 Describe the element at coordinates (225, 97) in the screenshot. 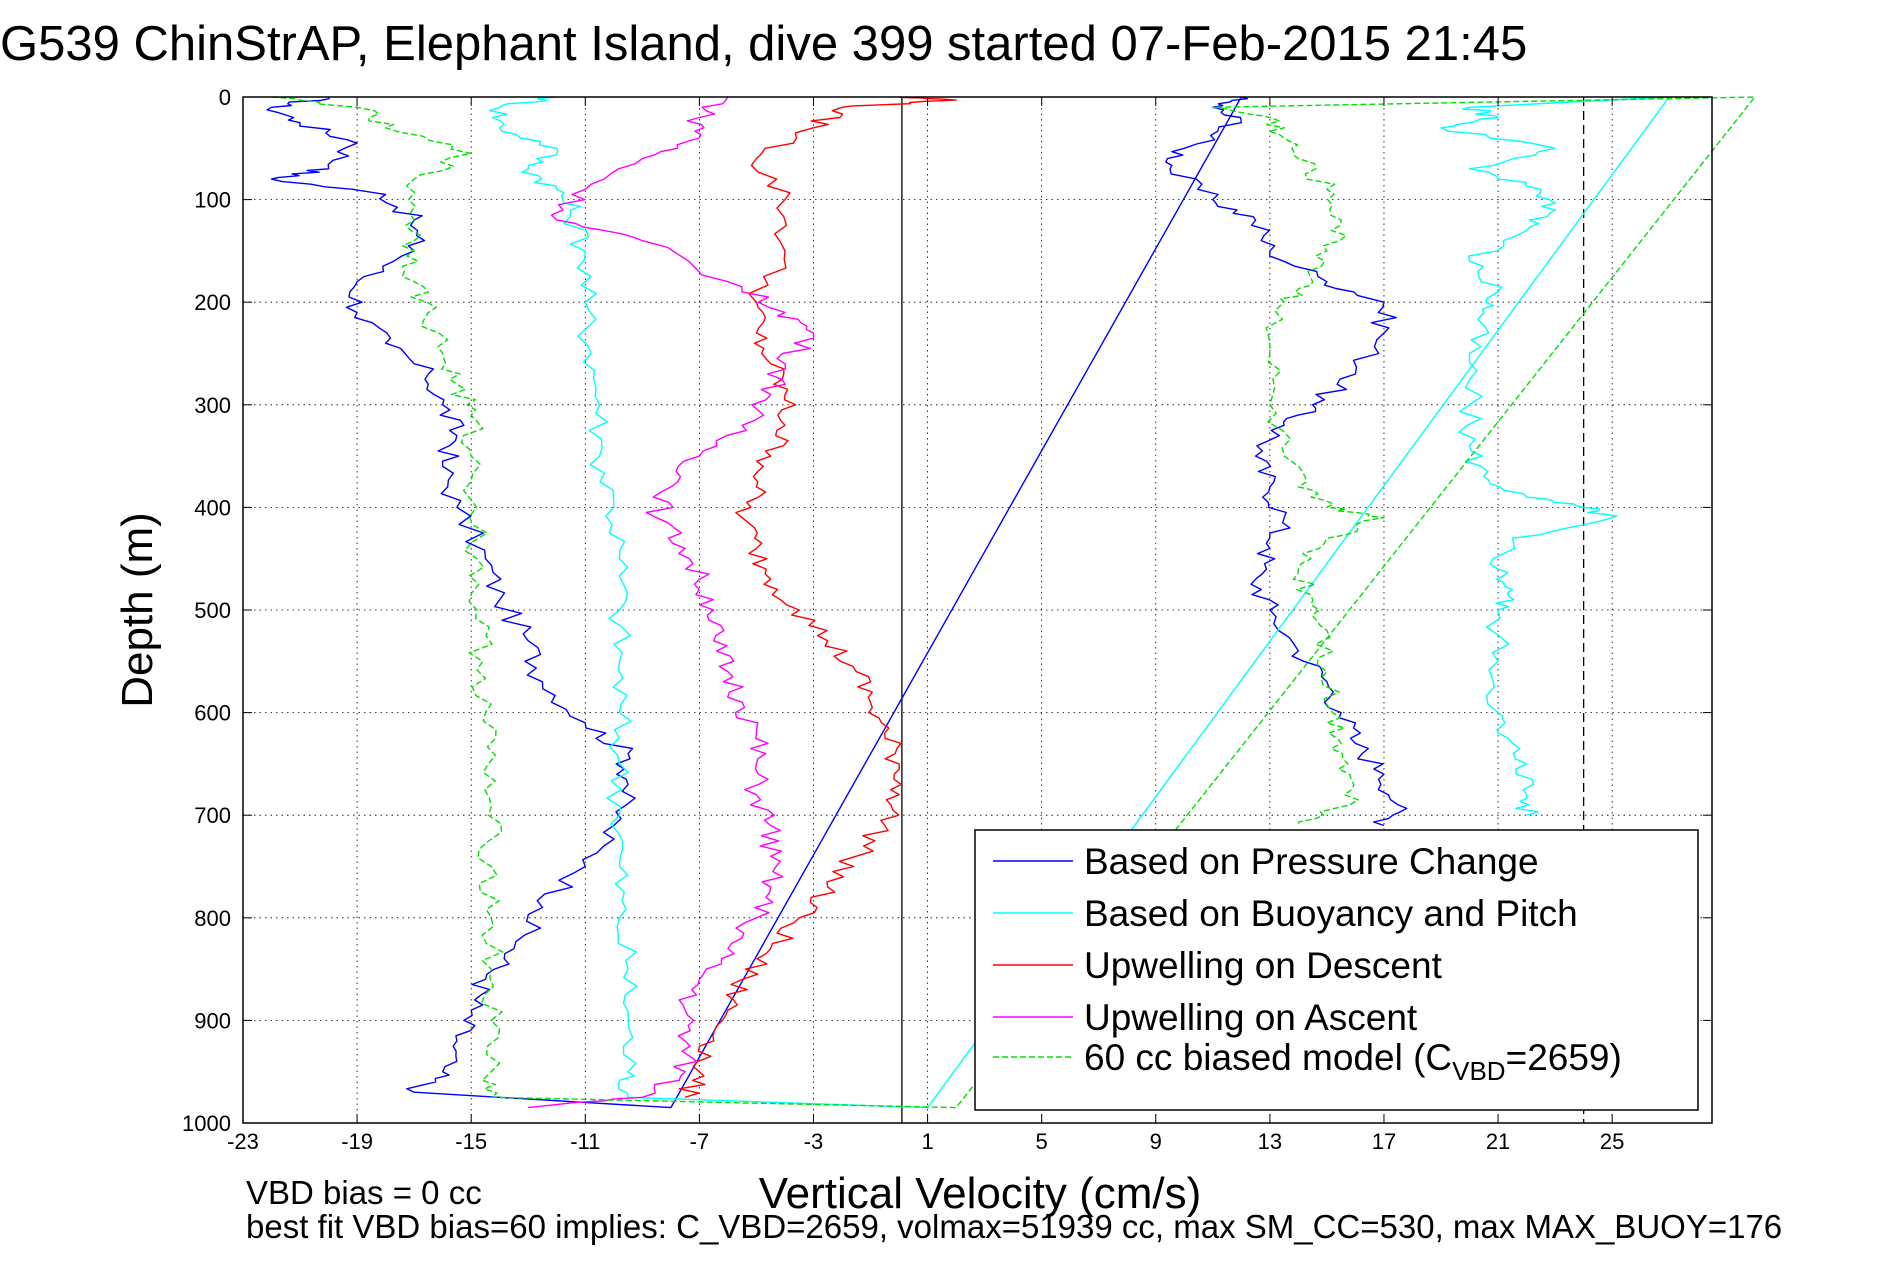

I see `y-tick-label: 0` at that location.